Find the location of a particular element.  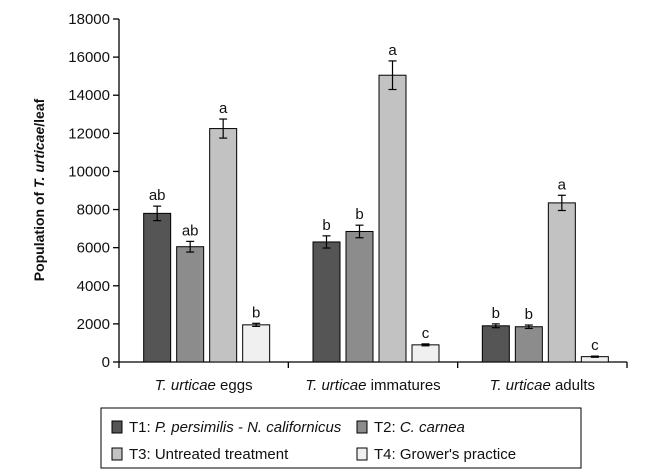

y-axis-label: Population of T. urticae/leaf is located at coordinates (39, 189).